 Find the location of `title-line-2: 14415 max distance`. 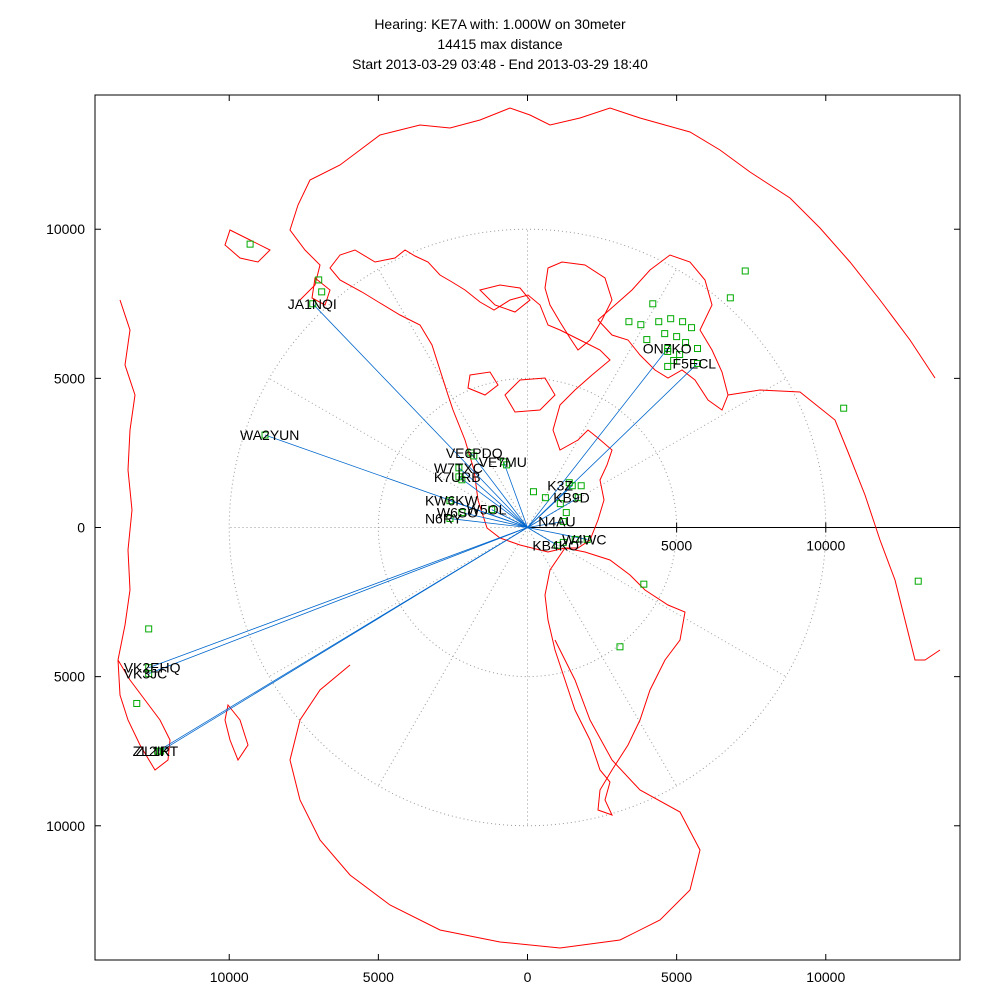

title-line-2: 14415 max distance is located at coordinates (500, 44).